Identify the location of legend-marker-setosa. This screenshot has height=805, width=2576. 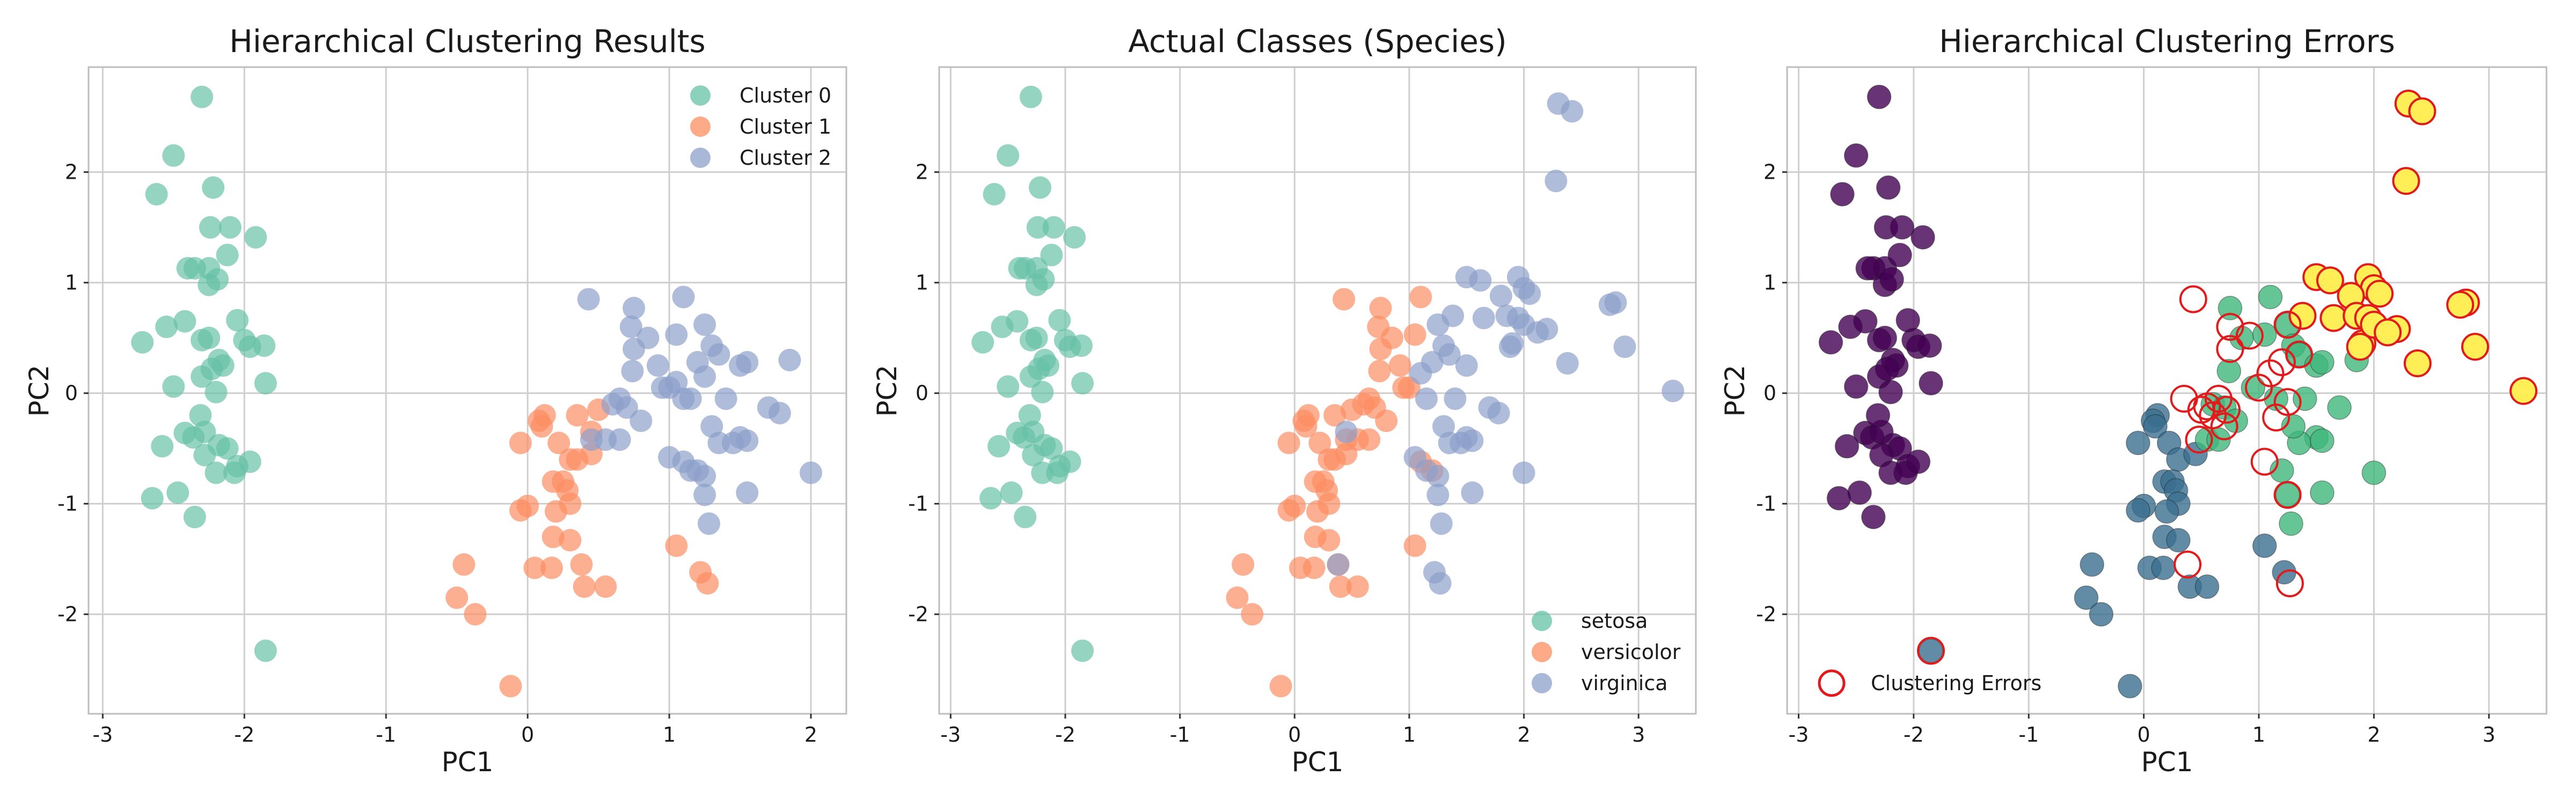
(1542, 621).